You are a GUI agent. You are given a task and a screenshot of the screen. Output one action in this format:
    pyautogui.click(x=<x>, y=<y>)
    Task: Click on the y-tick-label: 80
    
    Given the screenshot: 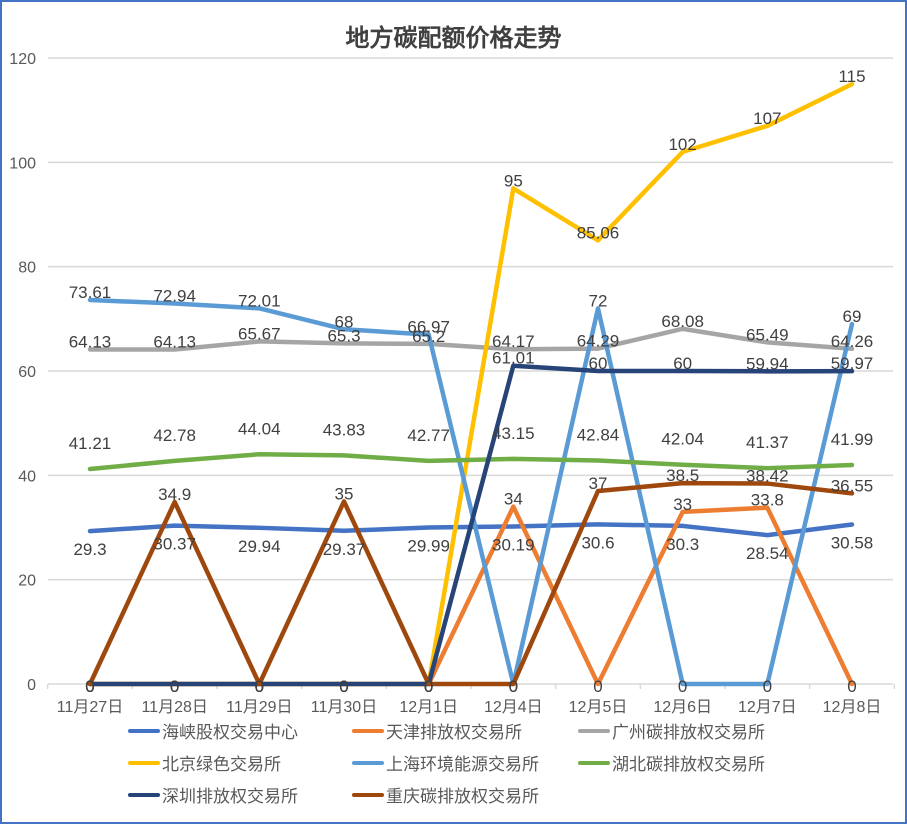 What is the action you would take?
    pyautogui.click(x=27, y=268)
    